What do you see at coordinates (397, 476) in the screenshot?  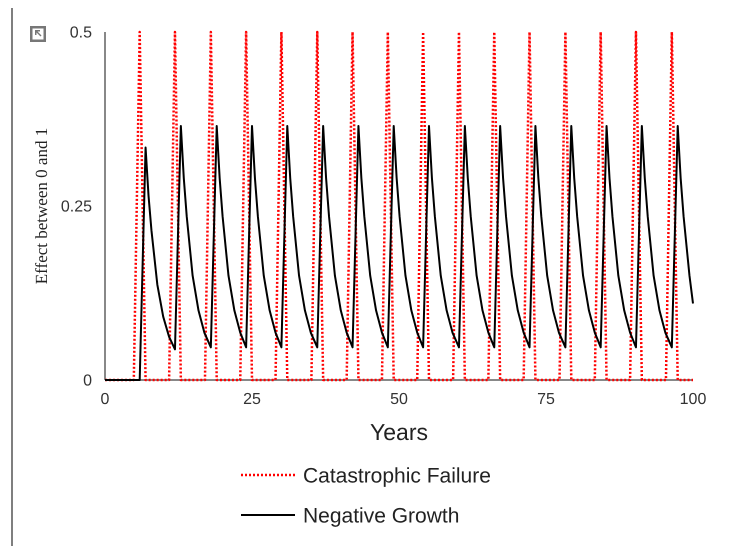 I see `legend-label: Catastrophic Failure` at bounding box center [397, 476].